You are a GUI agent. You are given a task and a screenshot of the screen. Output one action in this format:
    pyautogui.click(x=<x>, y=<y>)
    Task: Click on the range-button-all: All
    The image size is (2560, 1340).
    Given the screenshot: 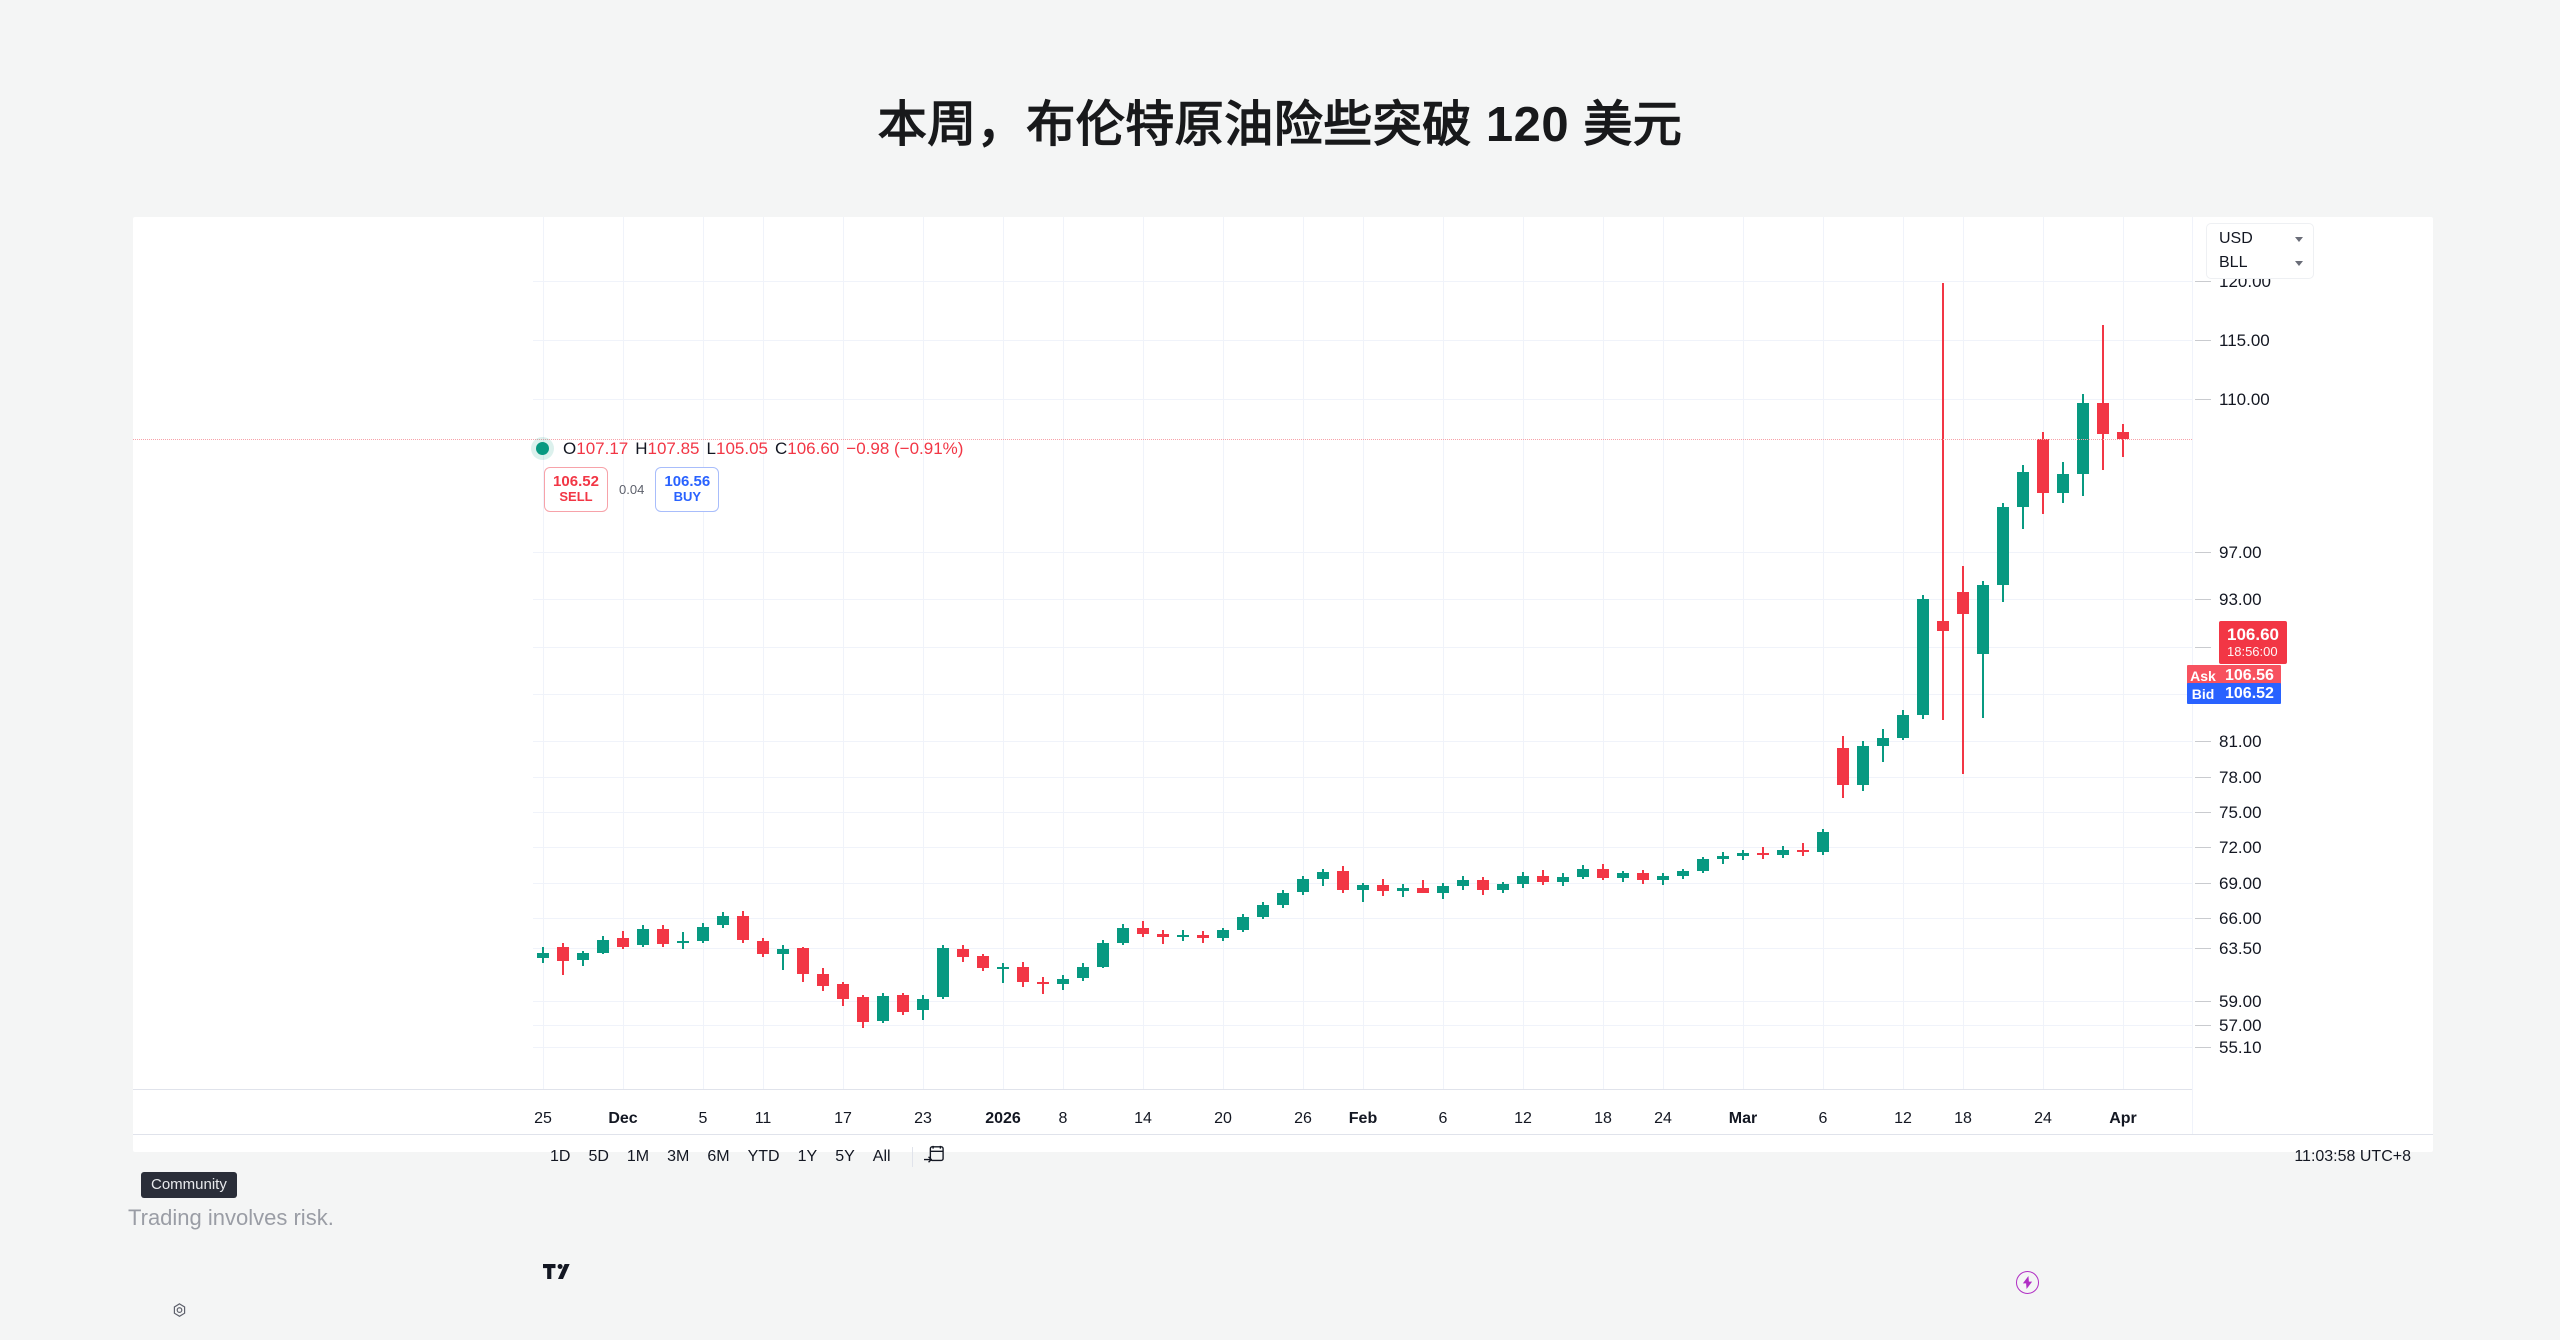 What is the action you would take?
    pyautogui.click(x=881, y=1156)
    